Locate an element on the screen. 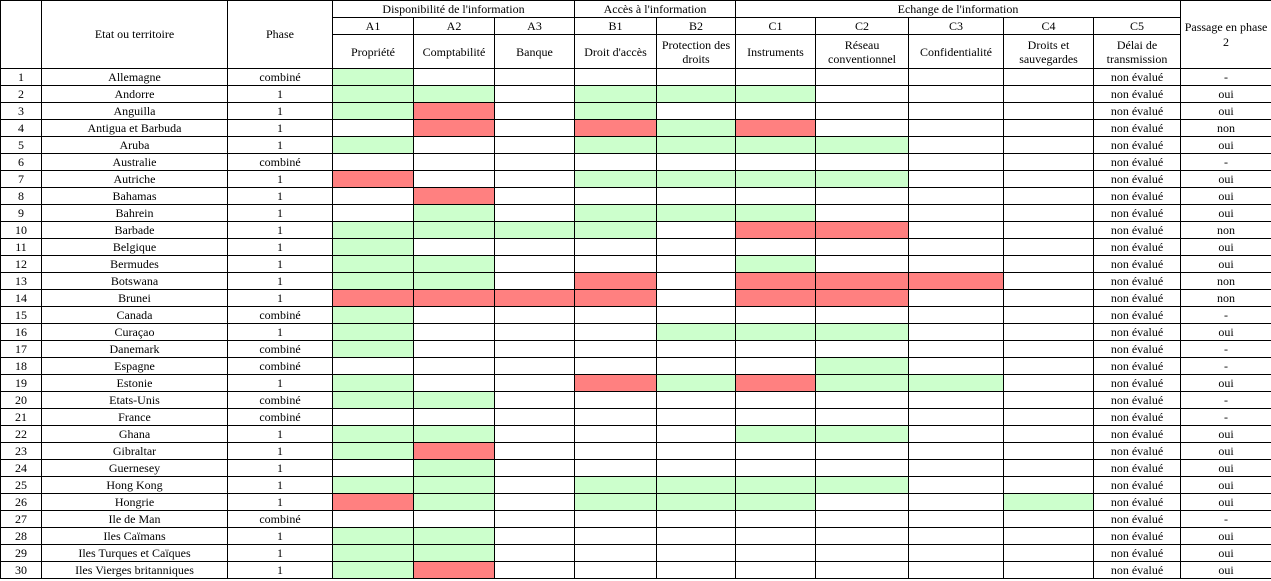  table-row: 5 Aruba 1 non évalué oui is located at coordinates (635, 145).